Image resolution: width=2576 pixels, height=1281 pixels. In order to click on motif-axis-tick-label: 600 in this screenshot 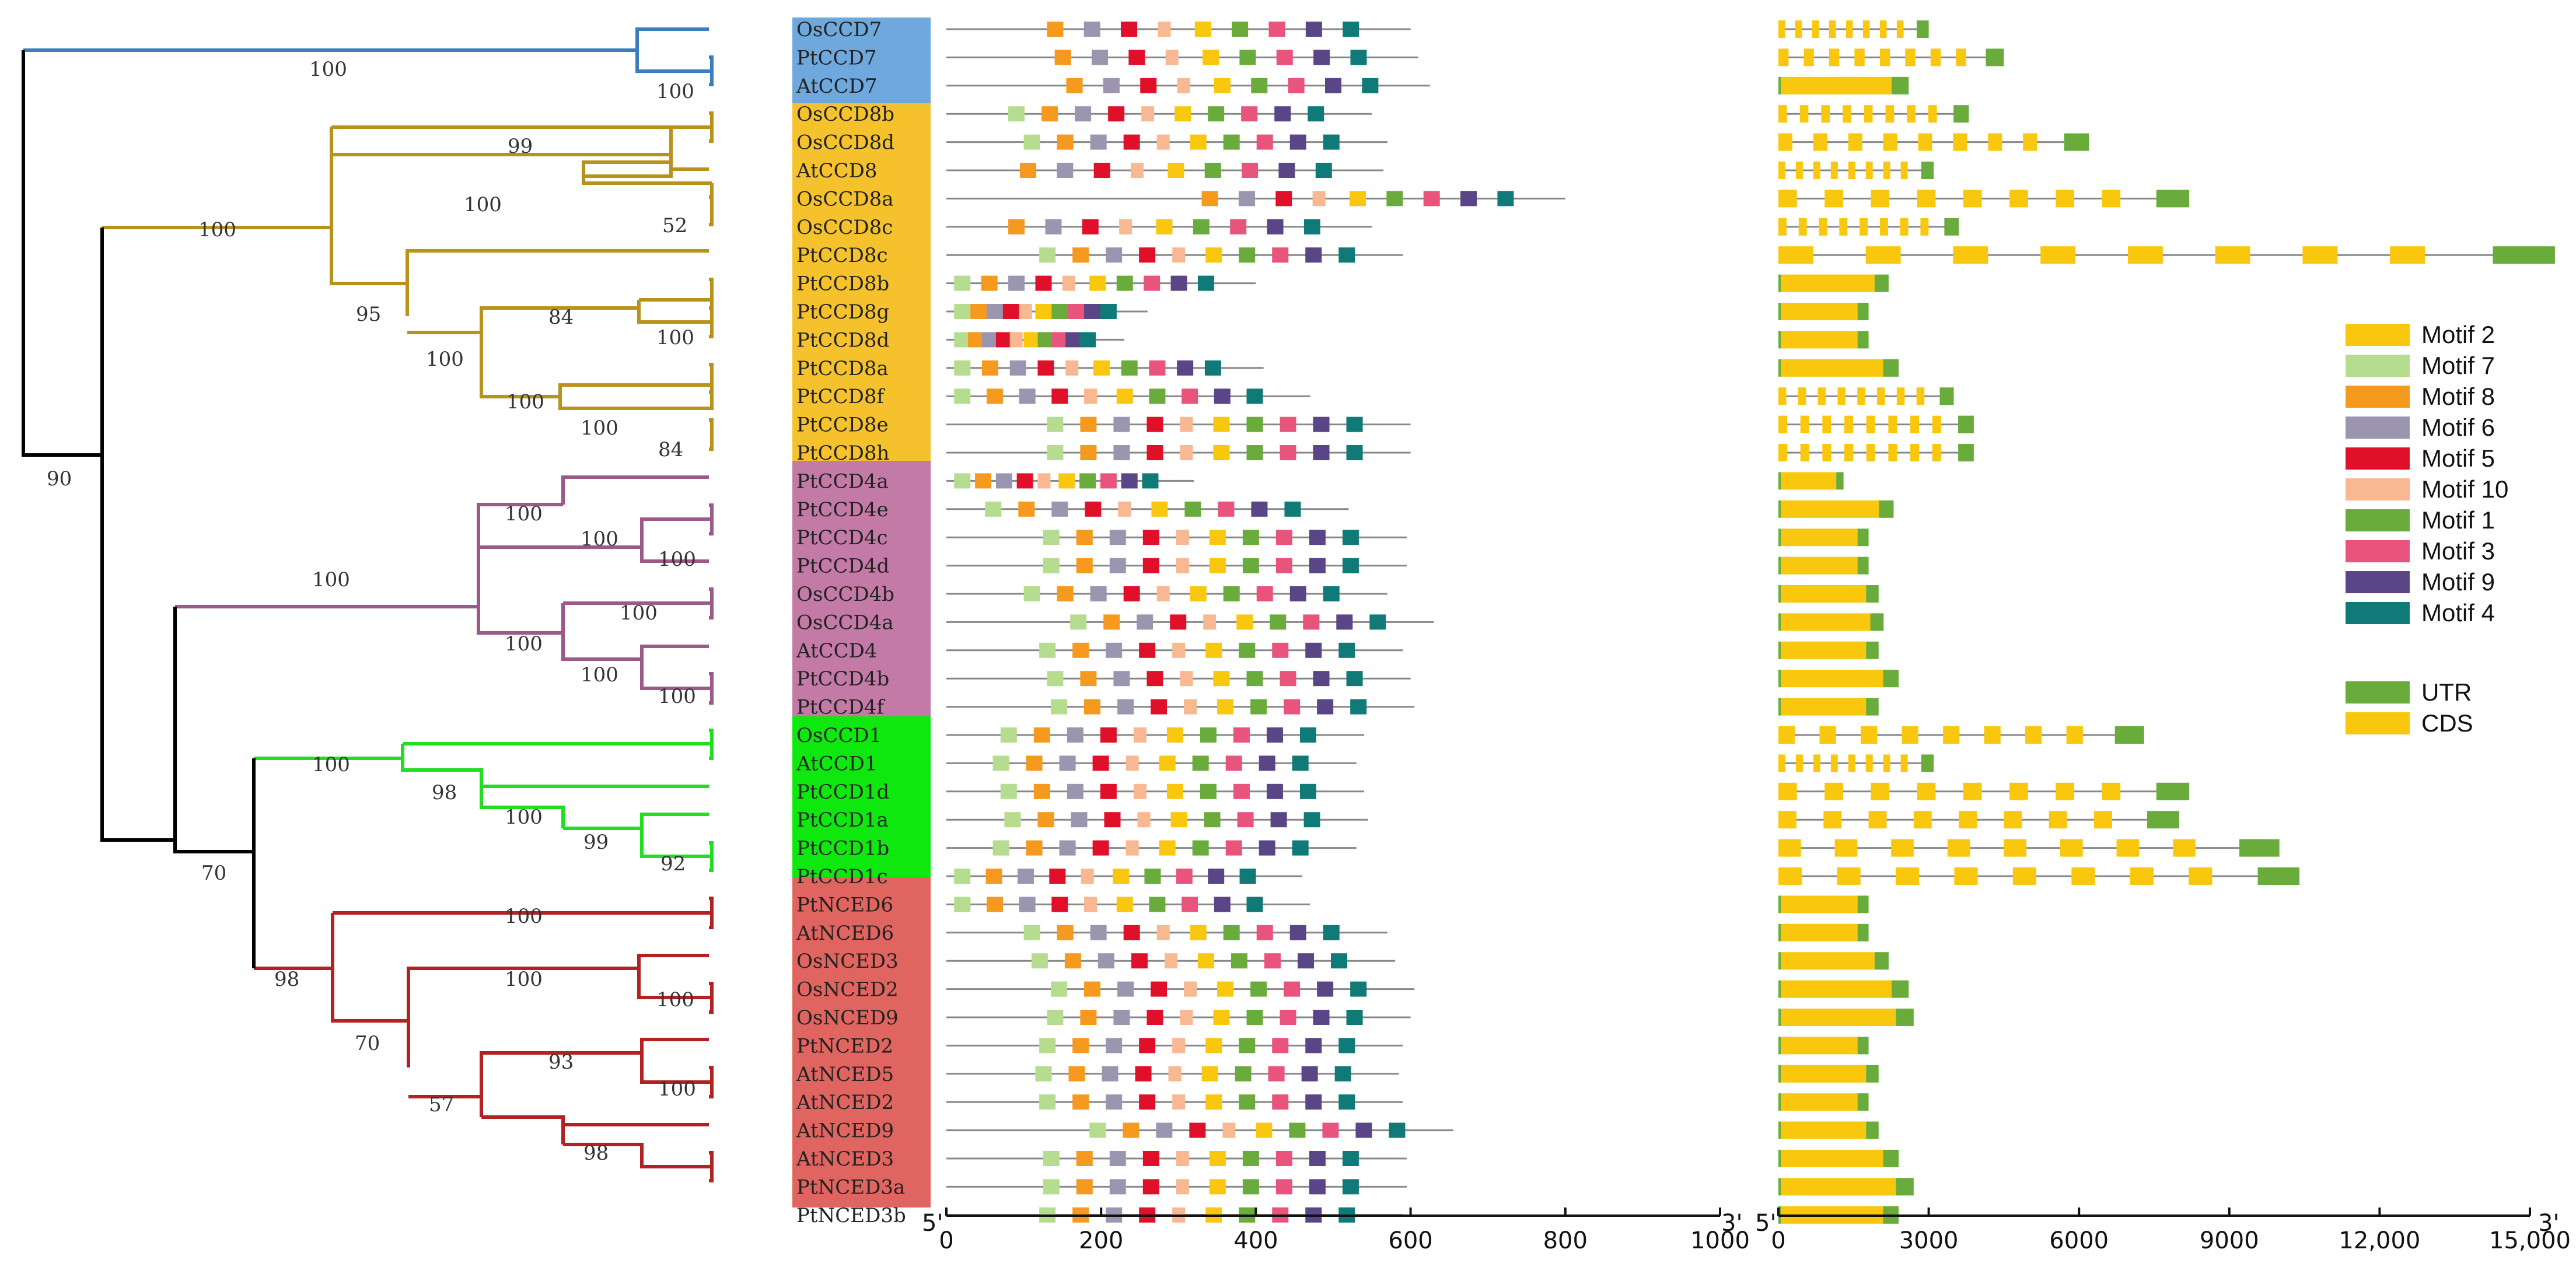, I will do `click(1410, 1240)`.